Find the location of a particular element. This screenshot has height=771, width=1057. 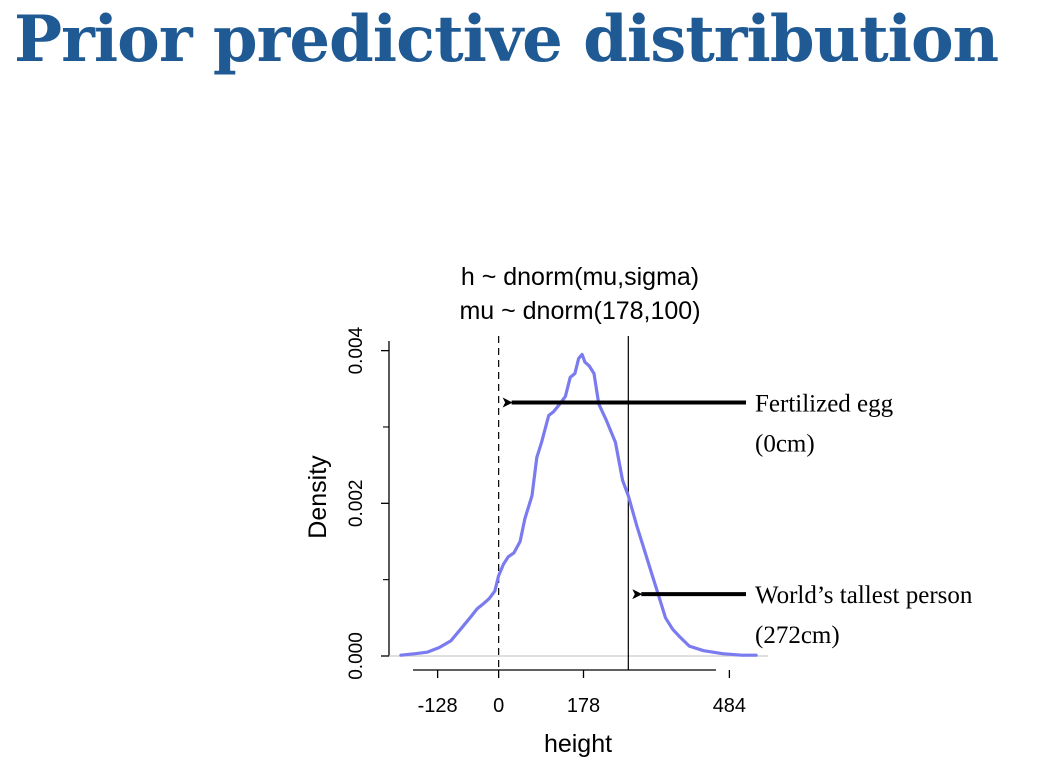

x-tick-label: 0 is located at coordinates (498, 706).